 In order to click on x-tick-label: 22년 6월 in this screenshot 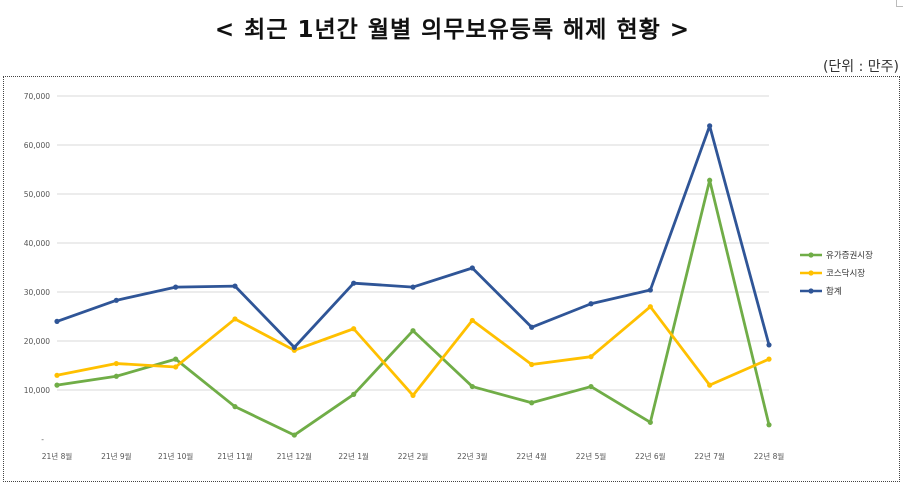, I will do `click(650, 456)`.